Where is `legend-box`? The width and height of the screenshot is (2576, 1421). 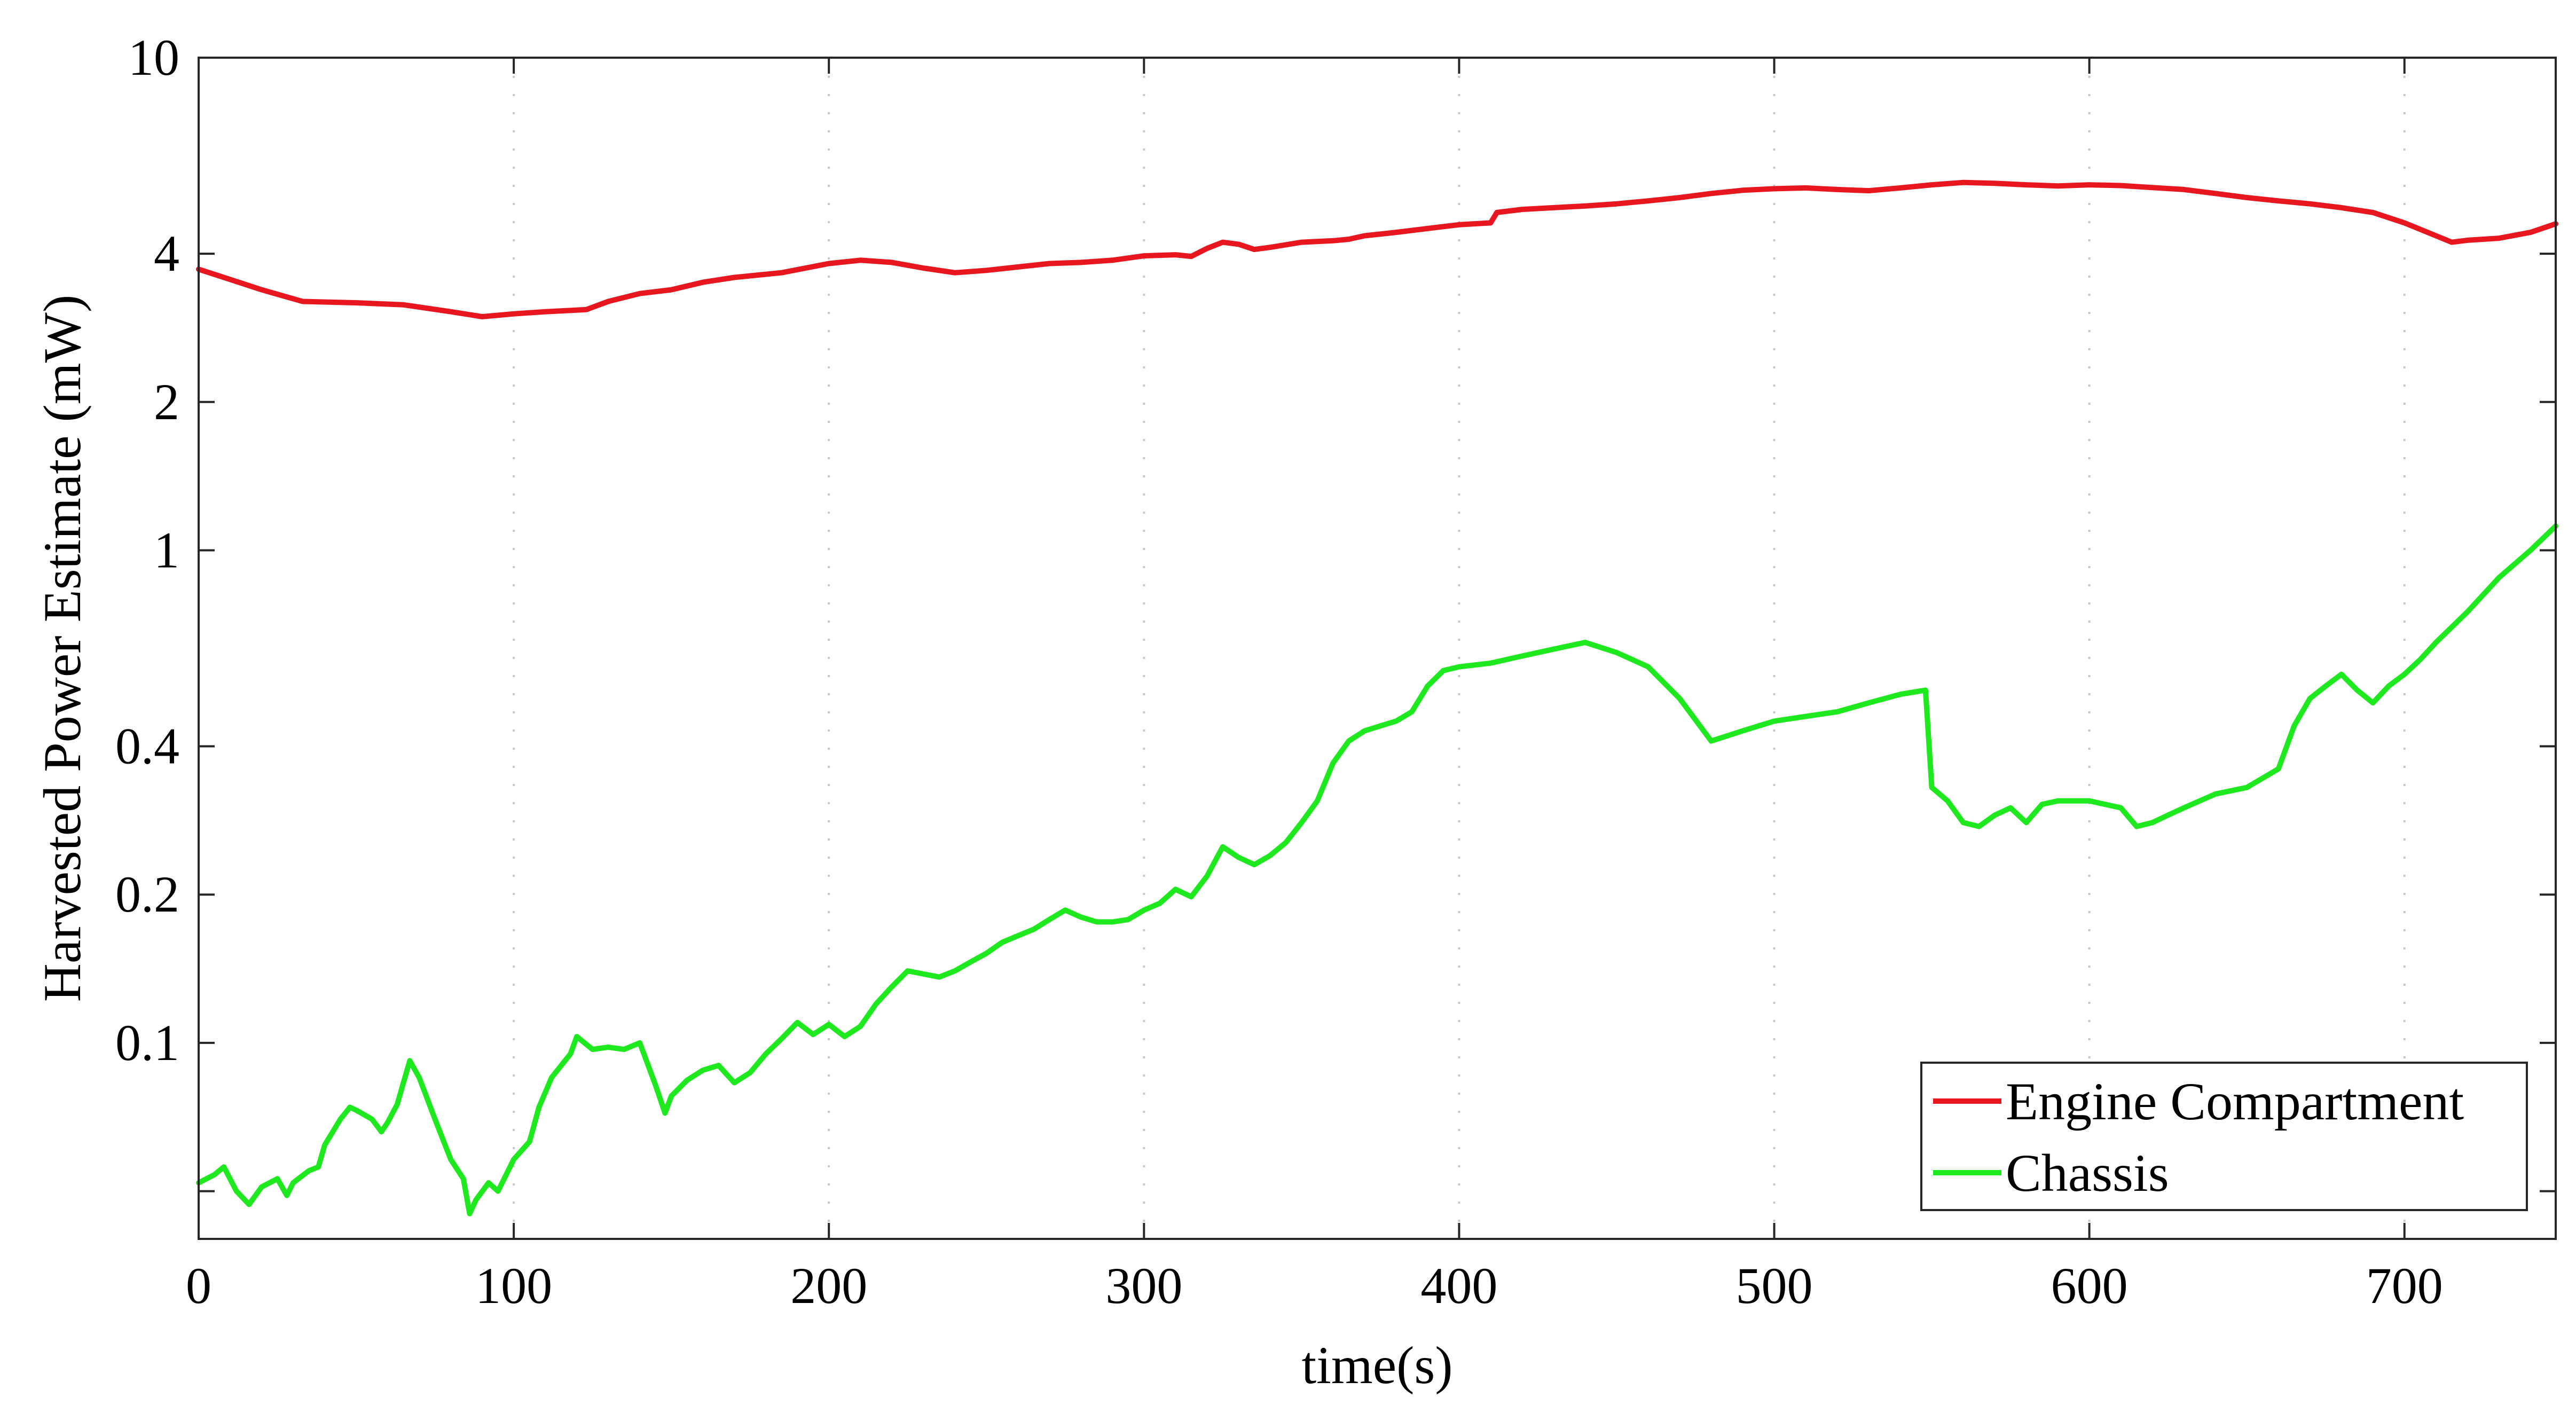
legend-box is located at coordinates (2224, 1136).